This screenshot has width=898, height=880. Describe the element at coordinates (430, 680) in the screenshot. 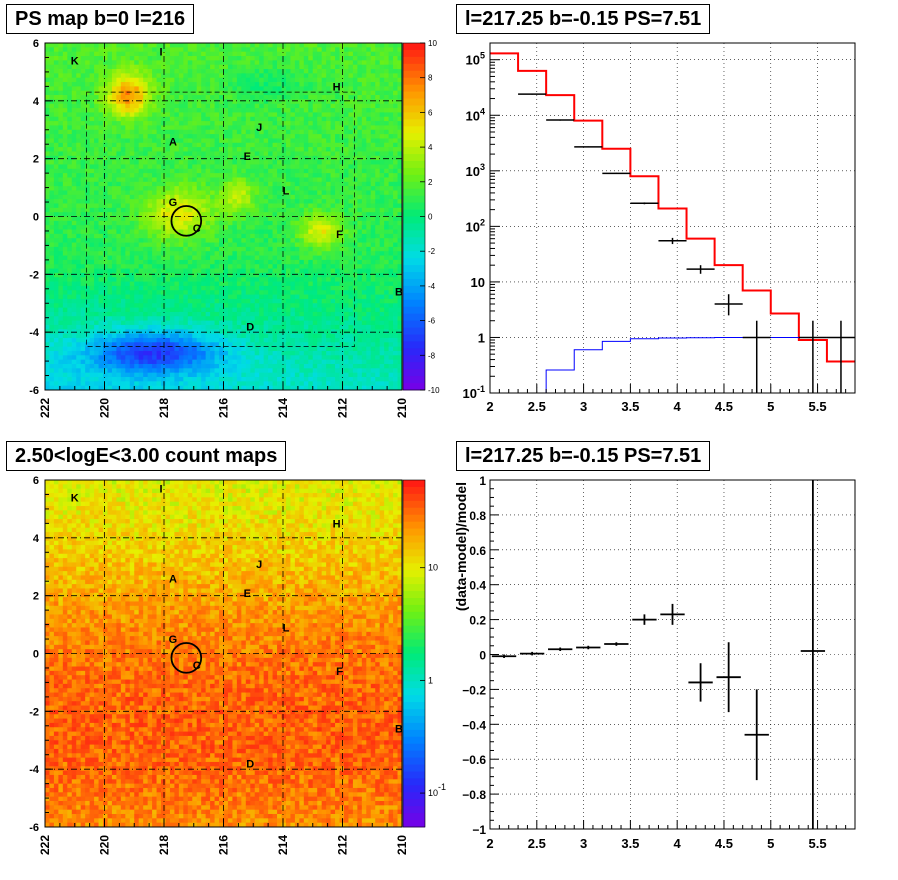

I see `colorbar-label: 1` at that location.